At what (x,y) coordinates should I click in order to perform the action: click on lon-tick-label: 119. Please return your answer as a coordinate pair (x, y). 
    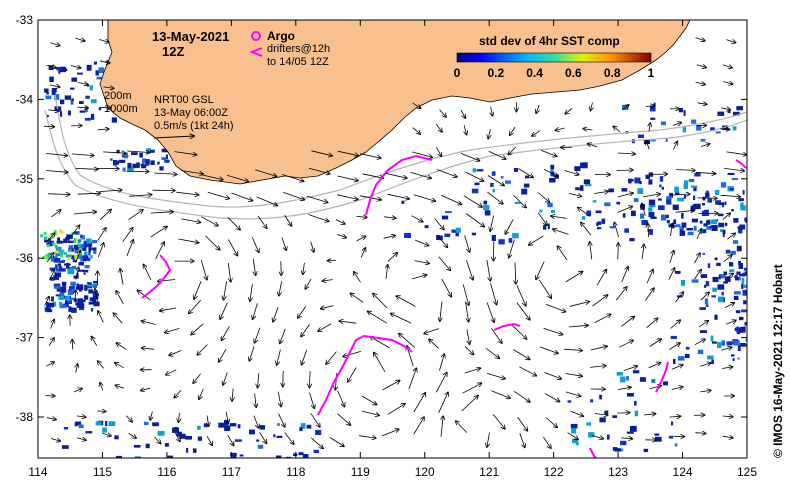
    Looking at the image, I should click on (360, 472).